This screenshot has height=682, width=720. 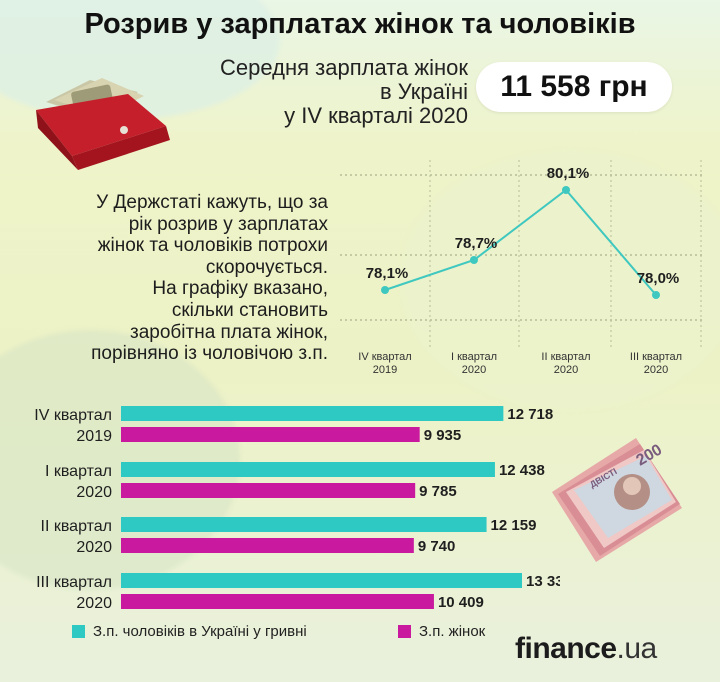 I want to click on category-label: IV квартал, so click(x=73, y=415).